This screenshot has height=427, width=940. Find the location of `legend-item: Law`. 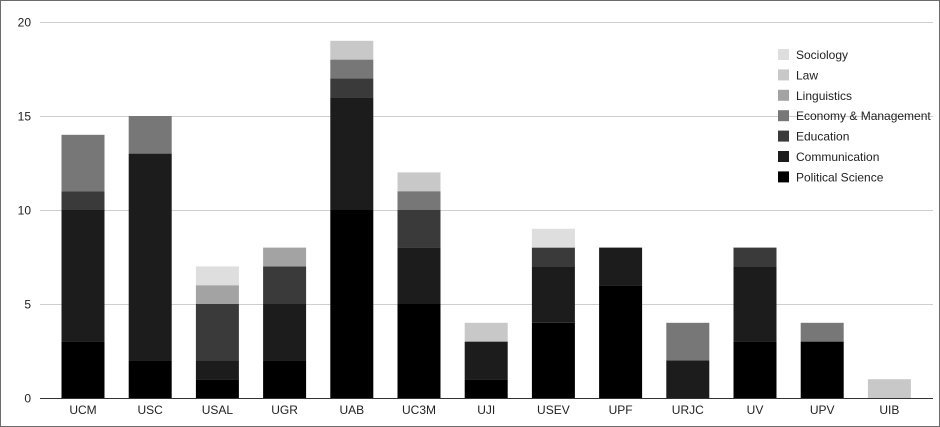

legend-item: Law is located at coordinates (798, 75).